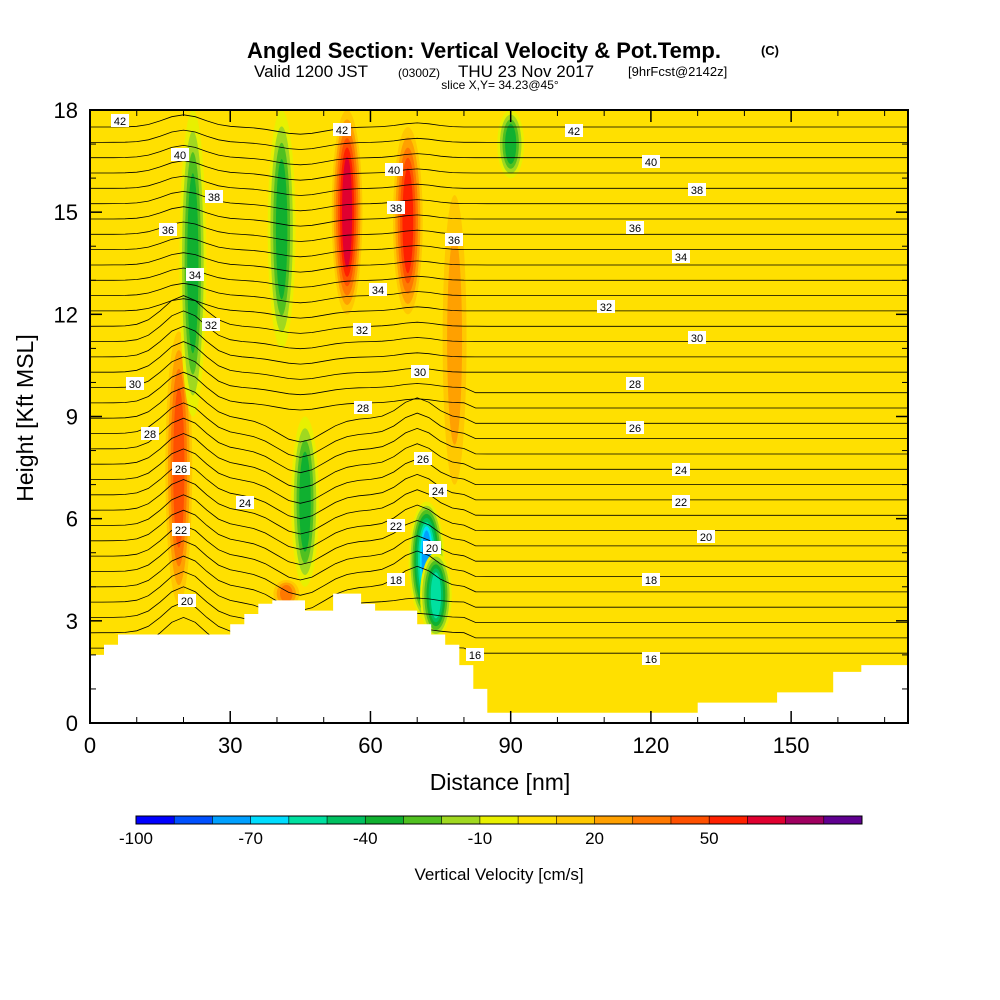 Image resolution: width=1000 pixels, height=1000 pixels. I want to click on contour-label: 18, so click(651, 580).